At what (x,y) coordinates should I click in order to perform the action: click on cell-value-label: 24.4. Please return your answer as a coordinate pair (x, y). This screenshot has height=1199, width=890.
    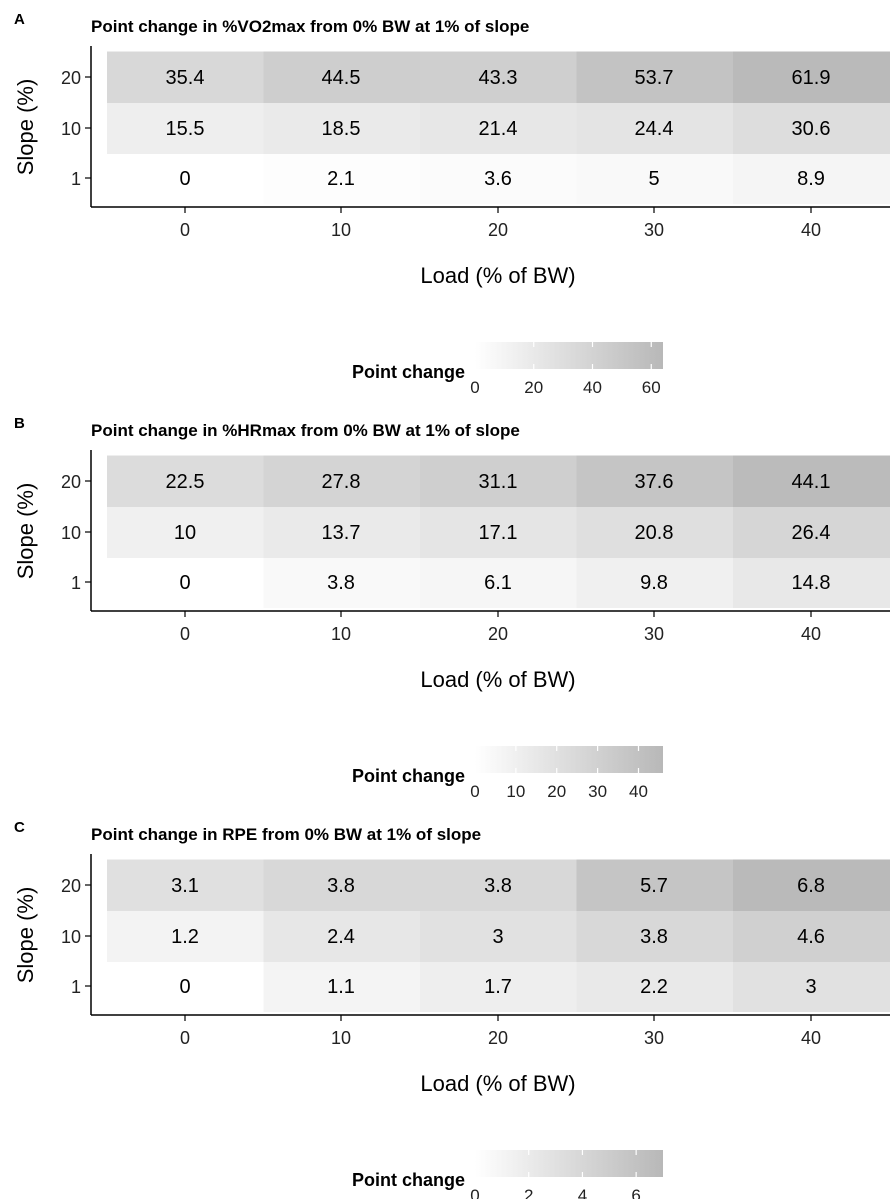
    Looking at the image, I should click on (654, 129).